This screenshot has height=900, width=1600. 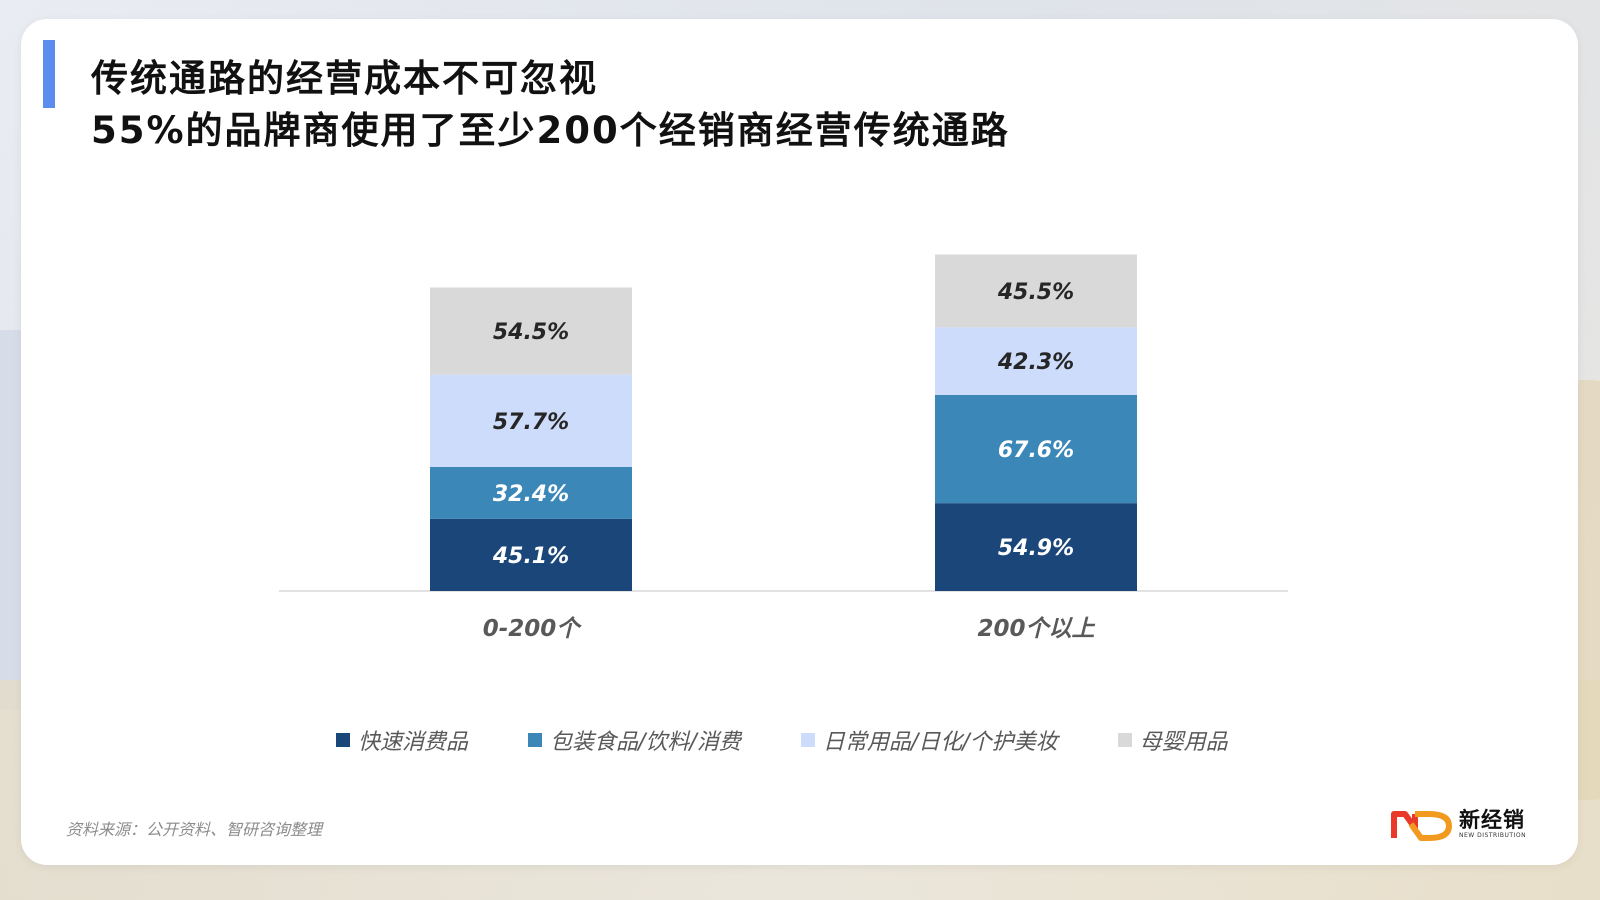 What do you see at coordinates (1458, 824) in the screenshot?
I see `brand-logo: 新经销 NEW DISTRIBUTION` at bounding box center [1458, 824].